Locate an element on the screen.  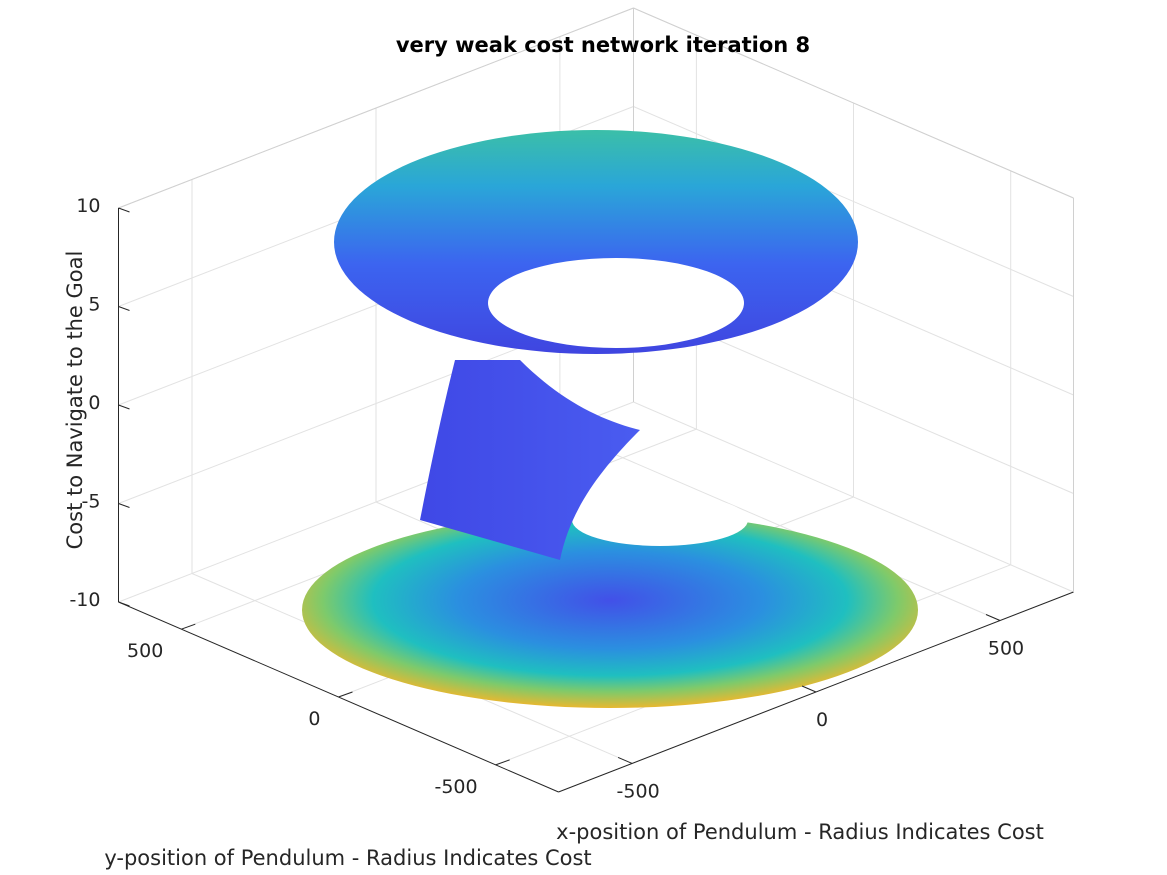
surface-neck is located at coordinates (530, 460).